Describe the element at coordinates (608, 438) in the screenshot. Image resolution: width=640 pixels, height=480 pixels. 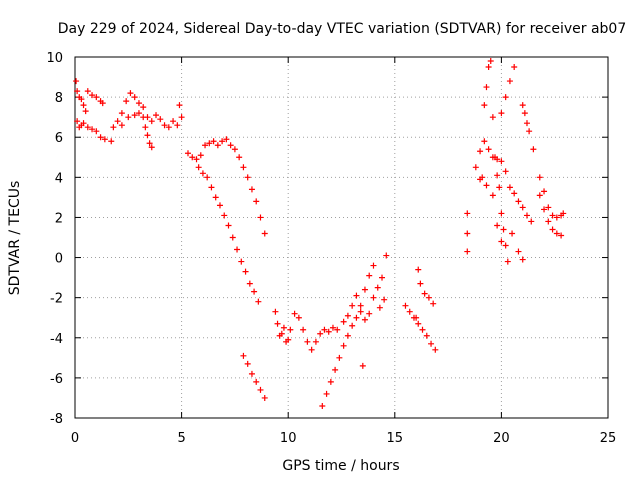
I see `x-tick-label: 25` at that location.